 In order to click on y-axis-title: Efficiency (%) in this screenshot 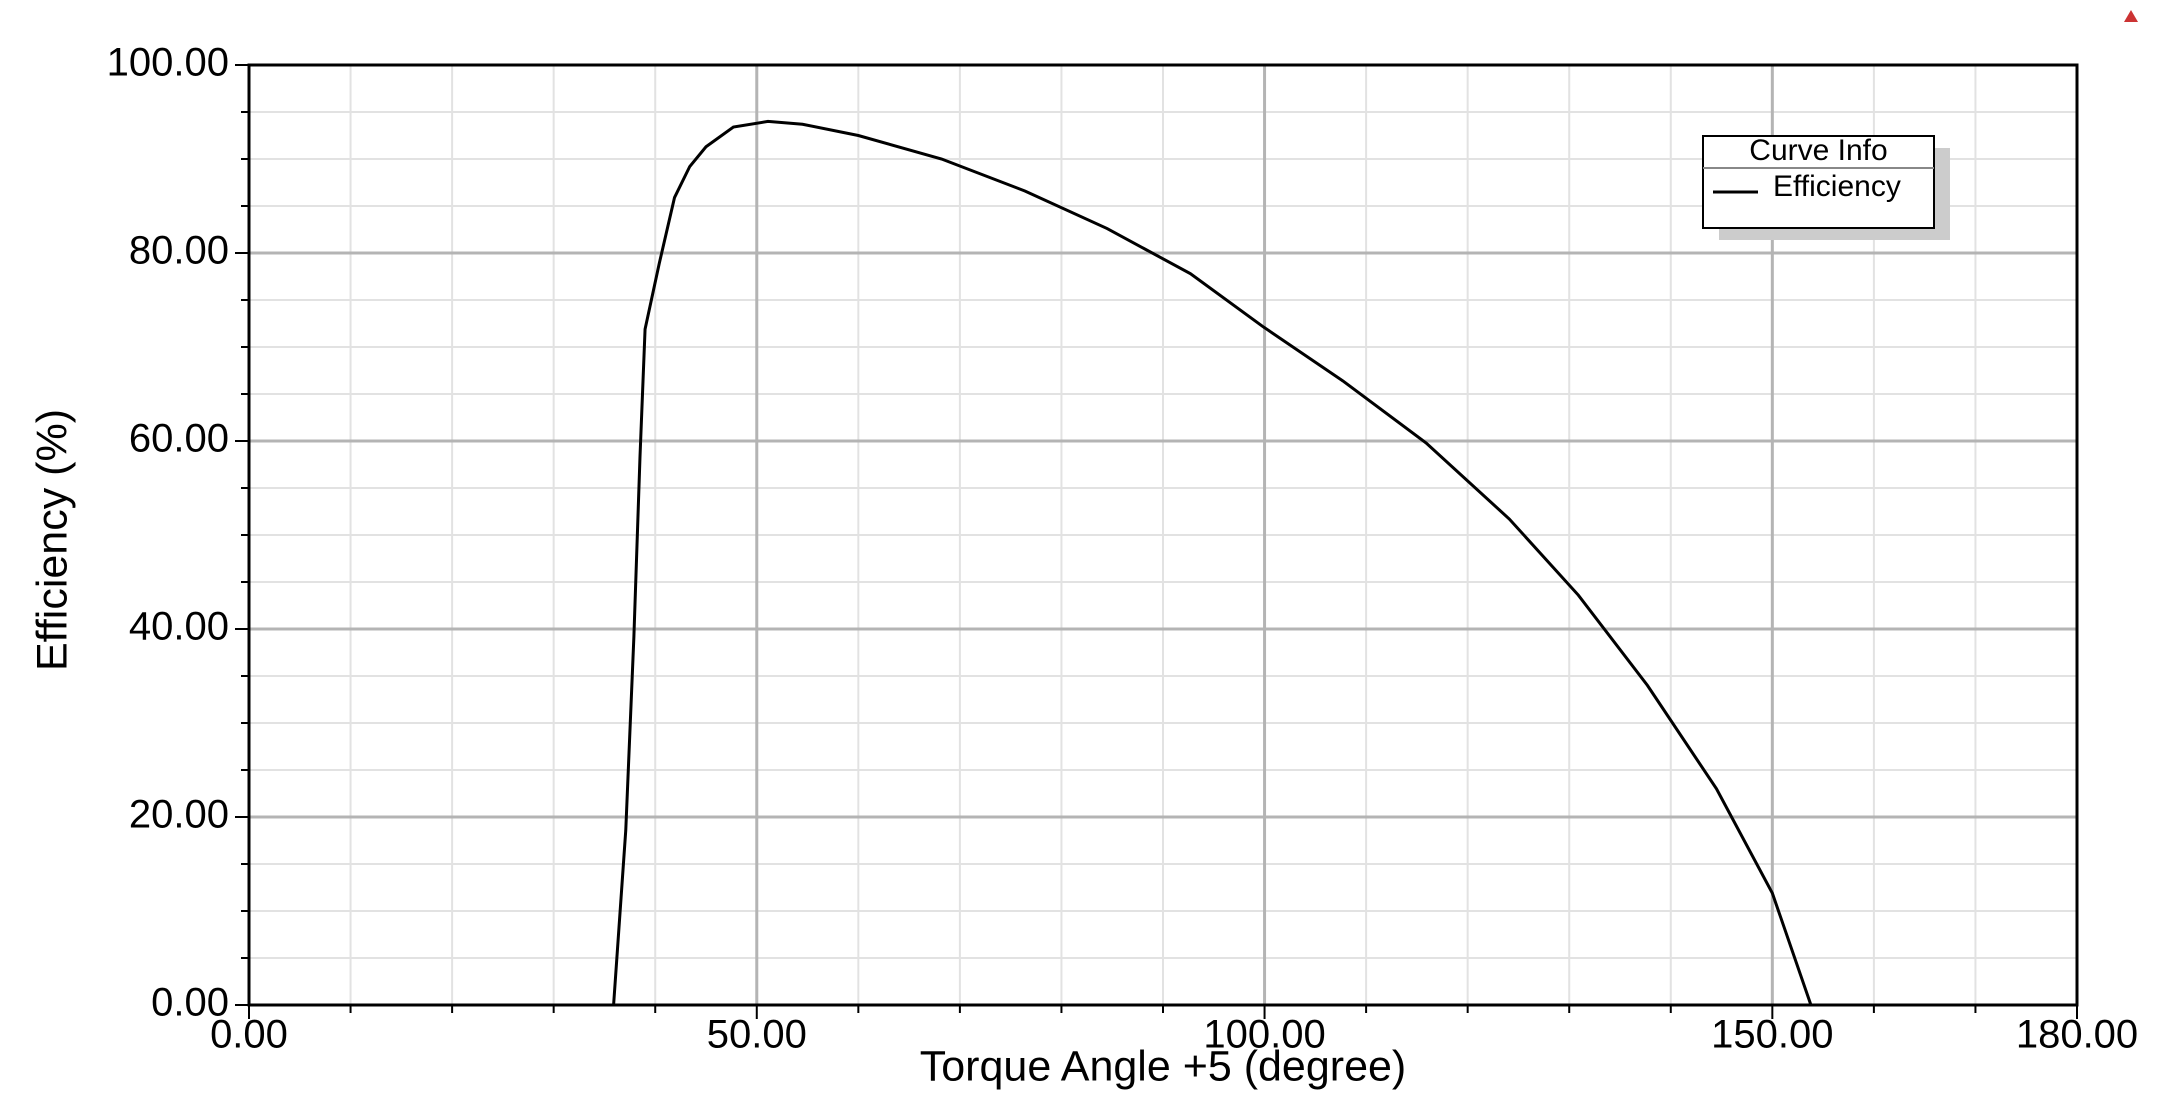, I will do `click(52, 540)`.